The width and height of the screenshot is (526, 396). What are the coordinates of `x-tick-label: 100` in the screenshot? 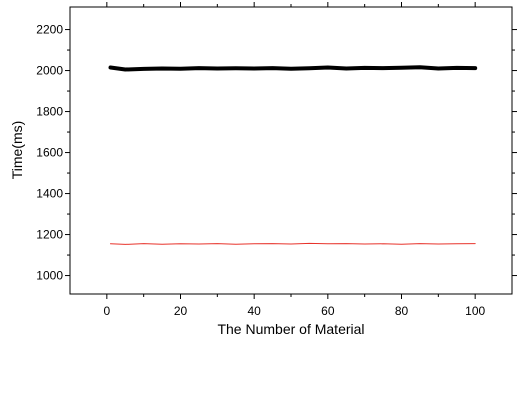 It's located at (475, 311).